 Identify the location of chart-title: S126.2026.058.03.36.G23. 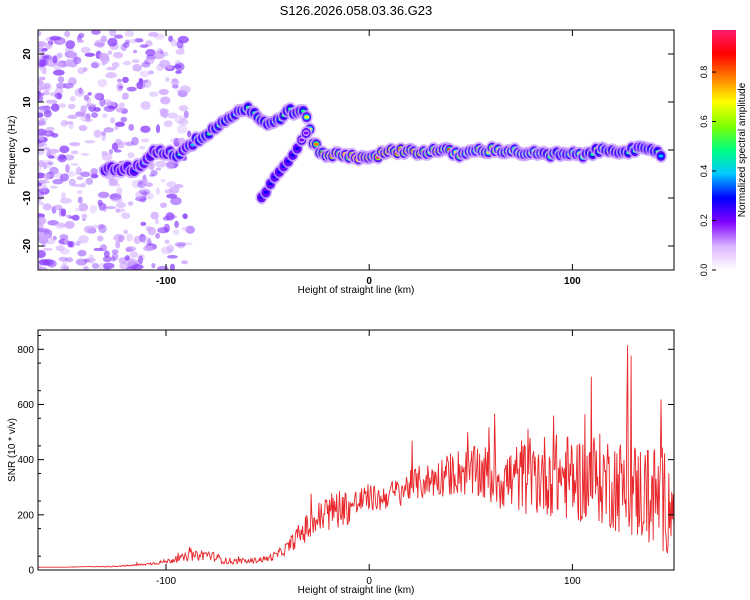
(356, 10).